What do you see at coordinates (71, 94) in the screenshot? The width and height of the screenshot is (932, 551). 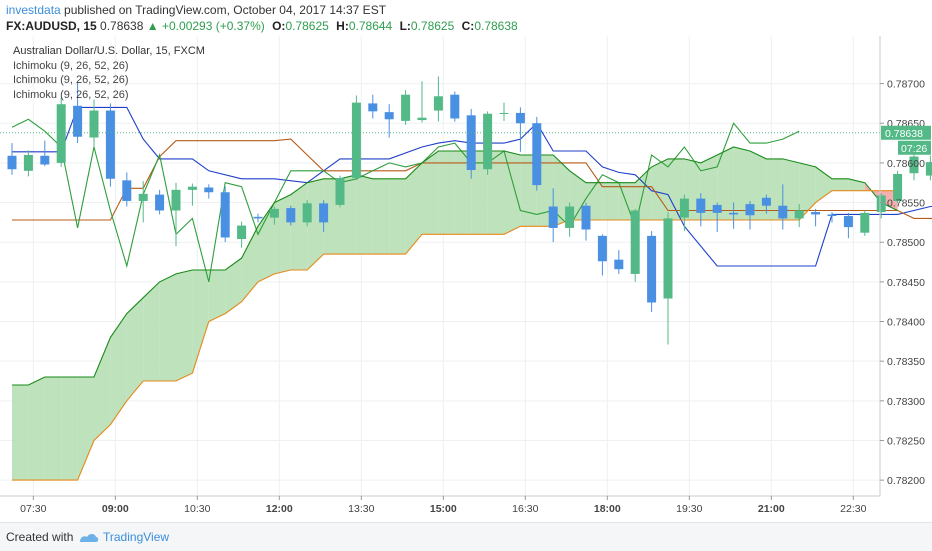 I see `legend-indicator-3: Ichimoku (9, 26, 52, 26)` at bounding box center [71, 94].